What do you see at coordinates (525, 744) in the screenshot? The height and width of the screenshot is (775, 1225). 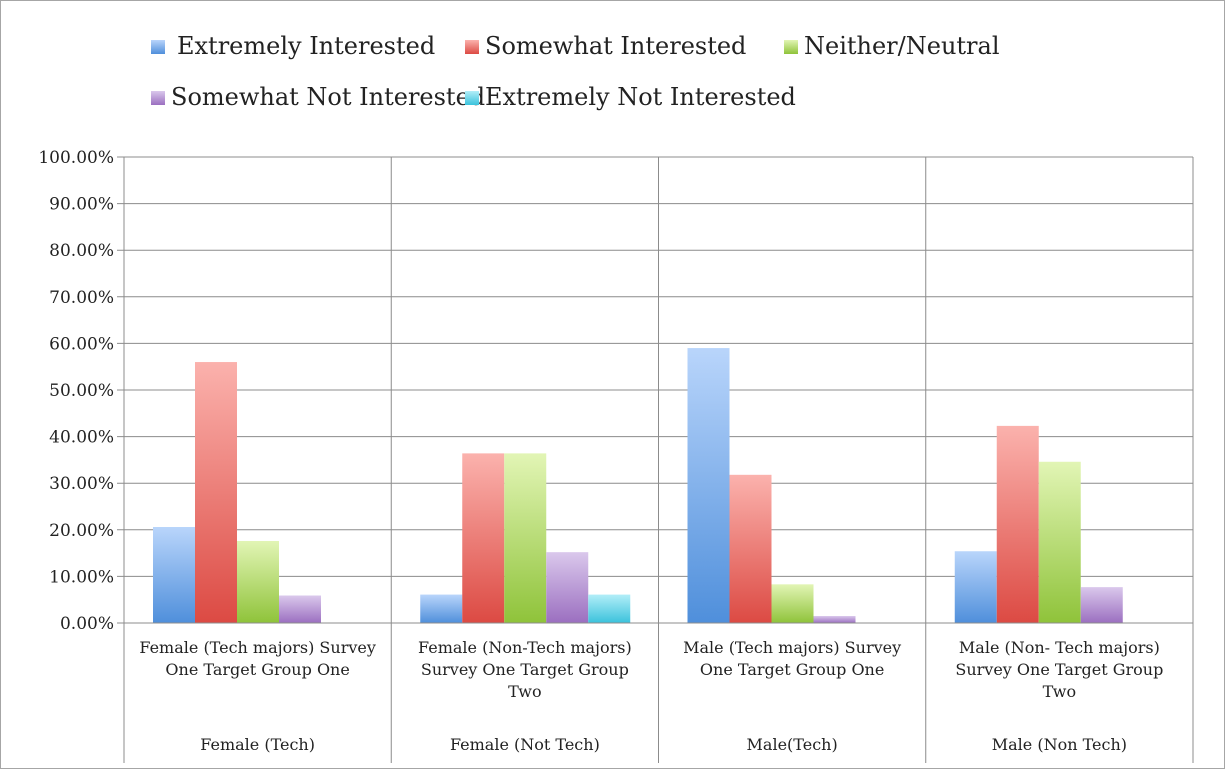 I see `group-label: Female (Not Tech)` at bounding box center [525, 744].